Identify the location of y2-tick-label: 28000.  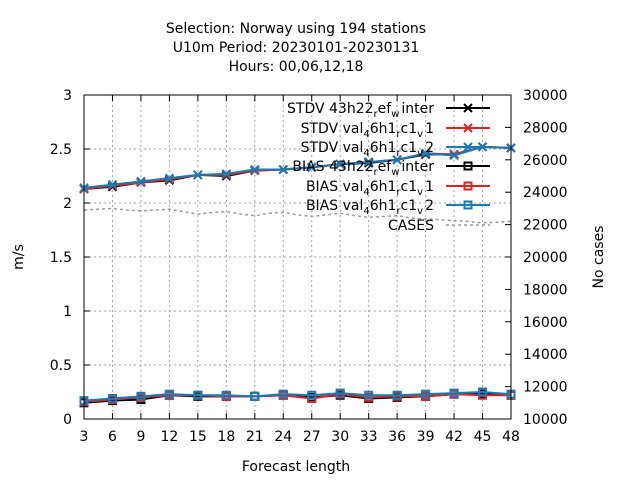
(545, 128).